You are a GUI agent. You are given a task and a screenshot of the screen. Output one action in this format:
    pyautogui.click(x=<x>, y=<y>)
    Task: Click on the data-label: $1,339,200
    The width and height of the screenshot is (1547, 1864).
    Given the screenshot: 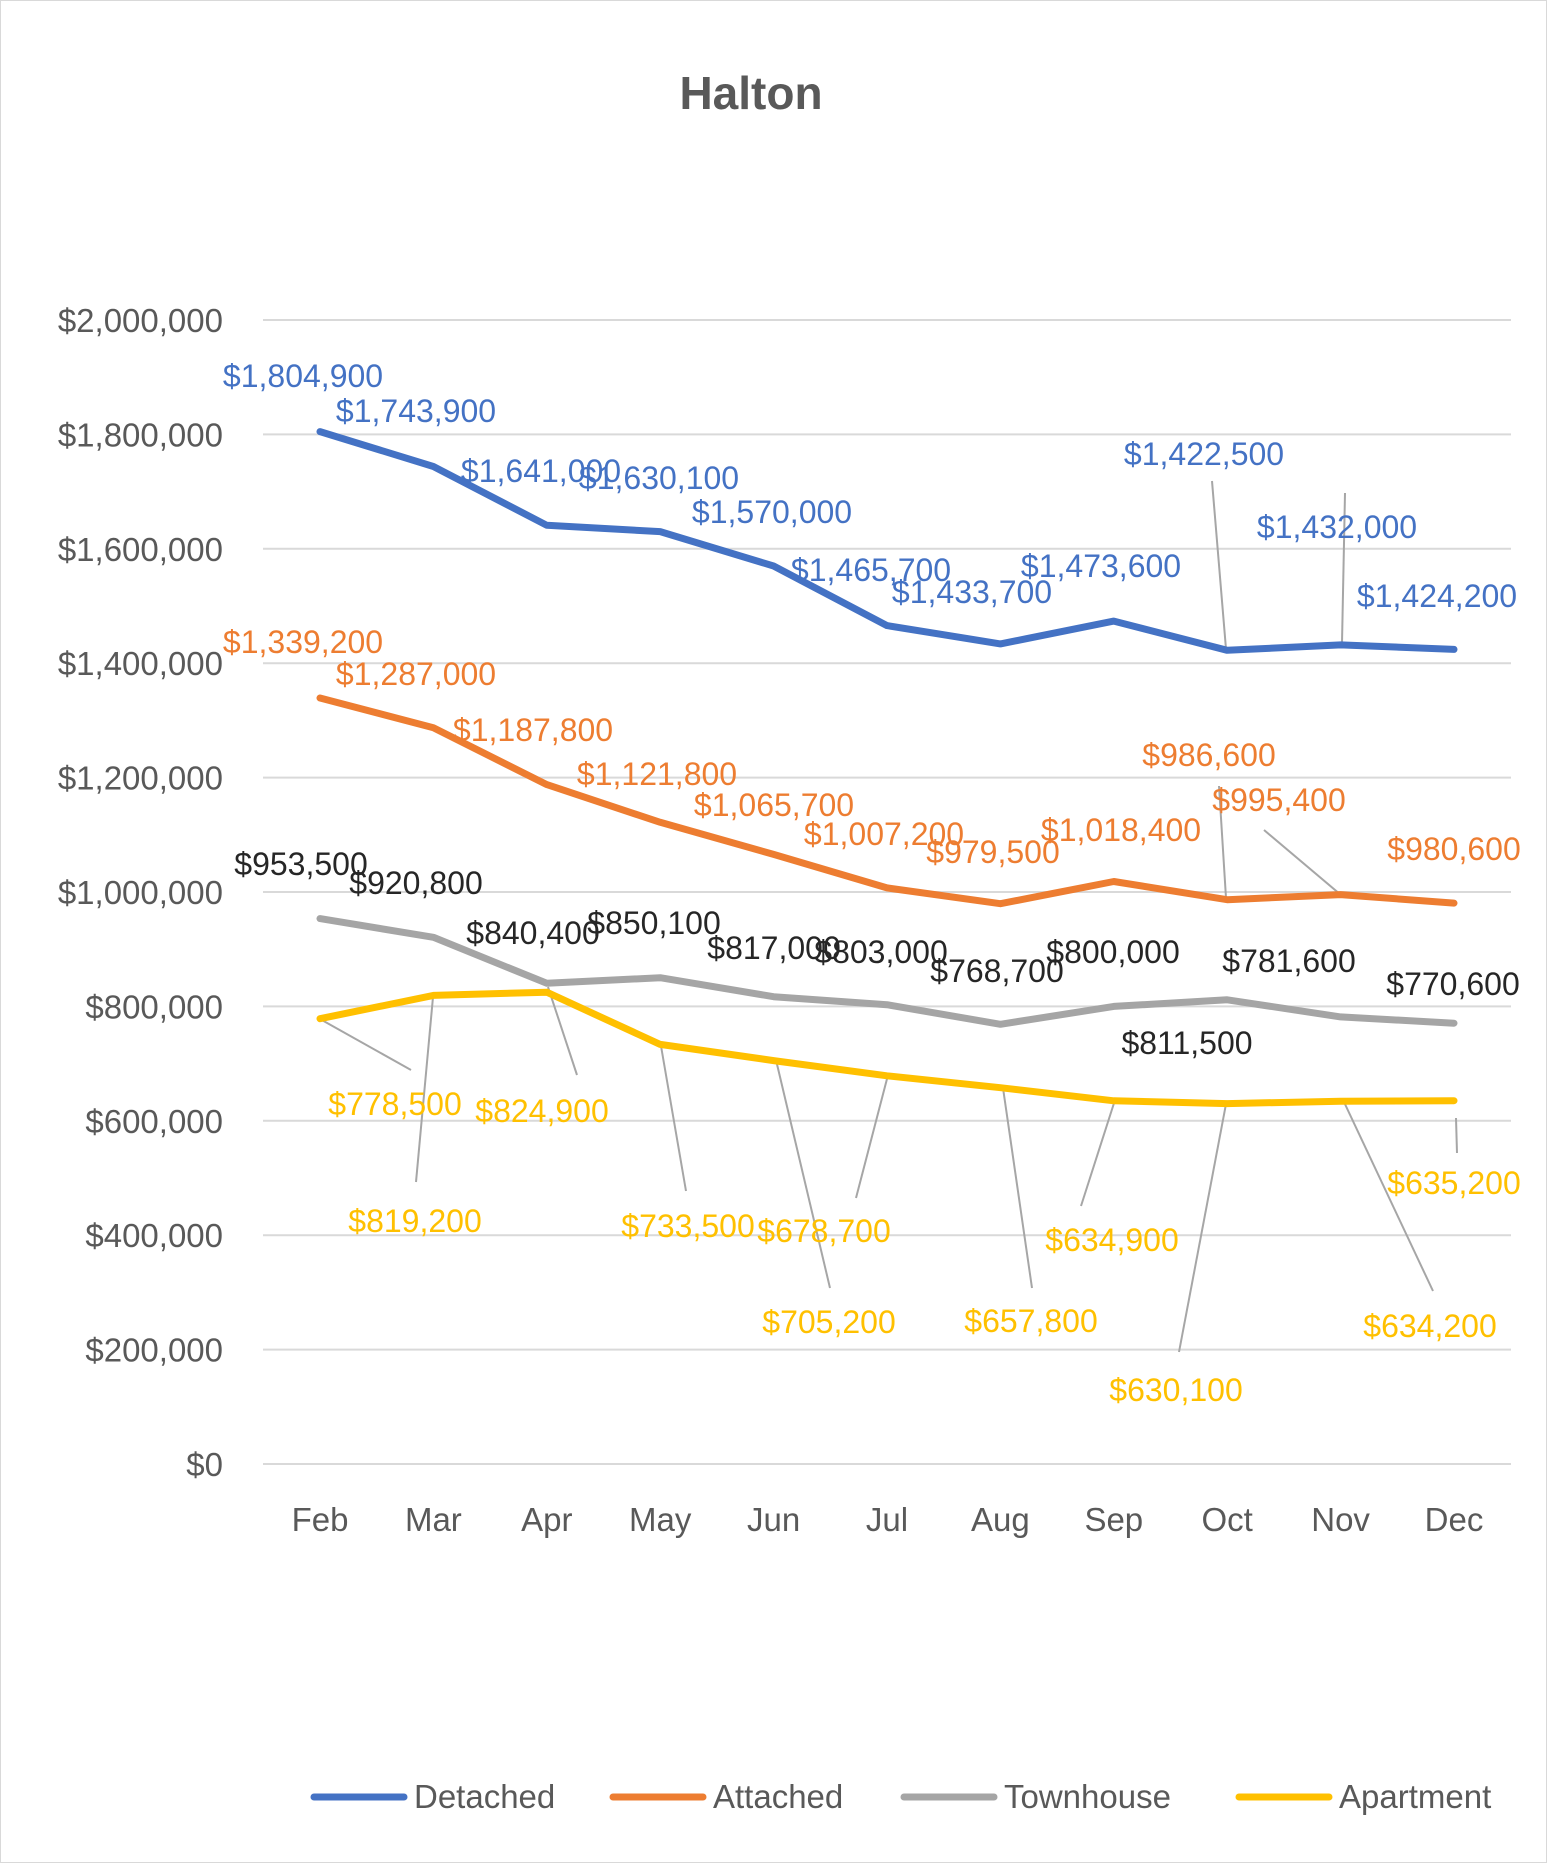 What is the action you would take?
    pyautogui.click(x=303, y=642)
    